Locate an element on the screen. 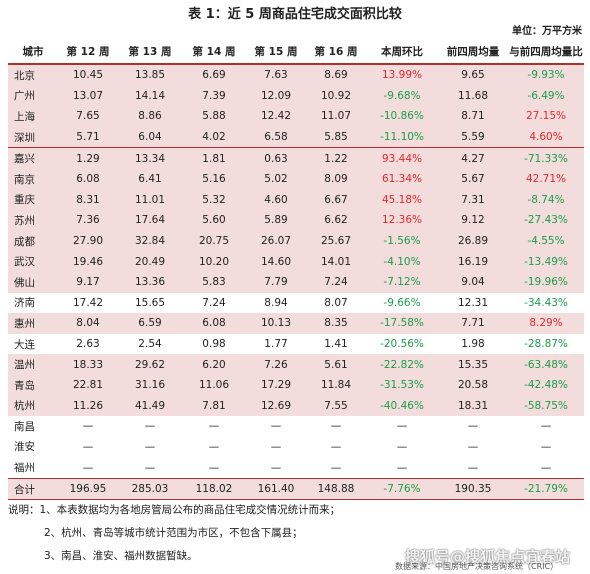  data-cell: 11.07 is located at coordinates (336, 116).